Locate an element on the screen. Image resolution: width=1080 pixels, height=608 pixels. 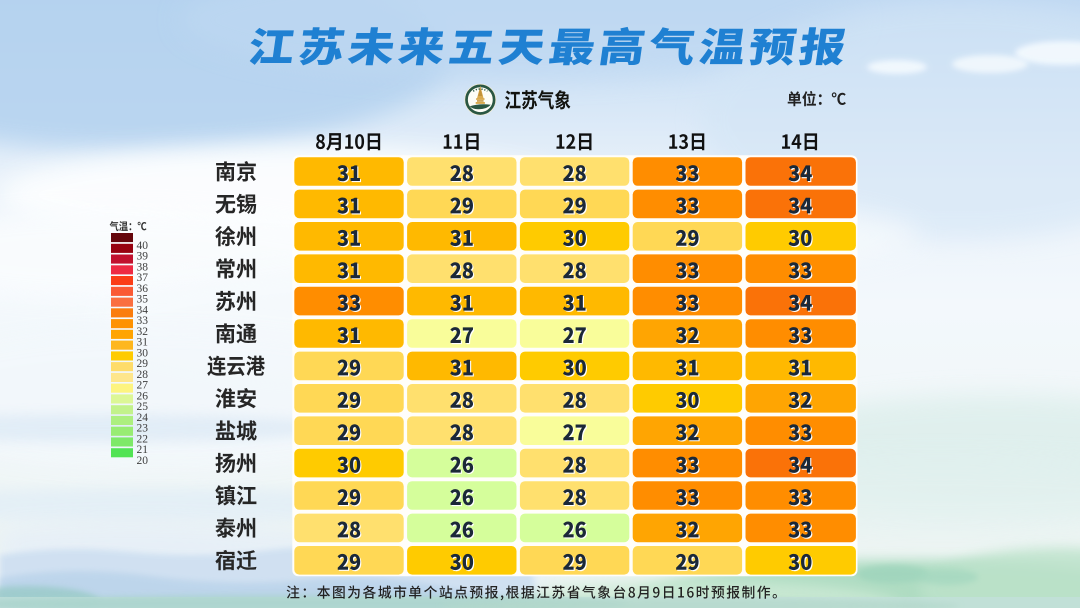
svg-text: 27 is located at coordinates (143, 386).